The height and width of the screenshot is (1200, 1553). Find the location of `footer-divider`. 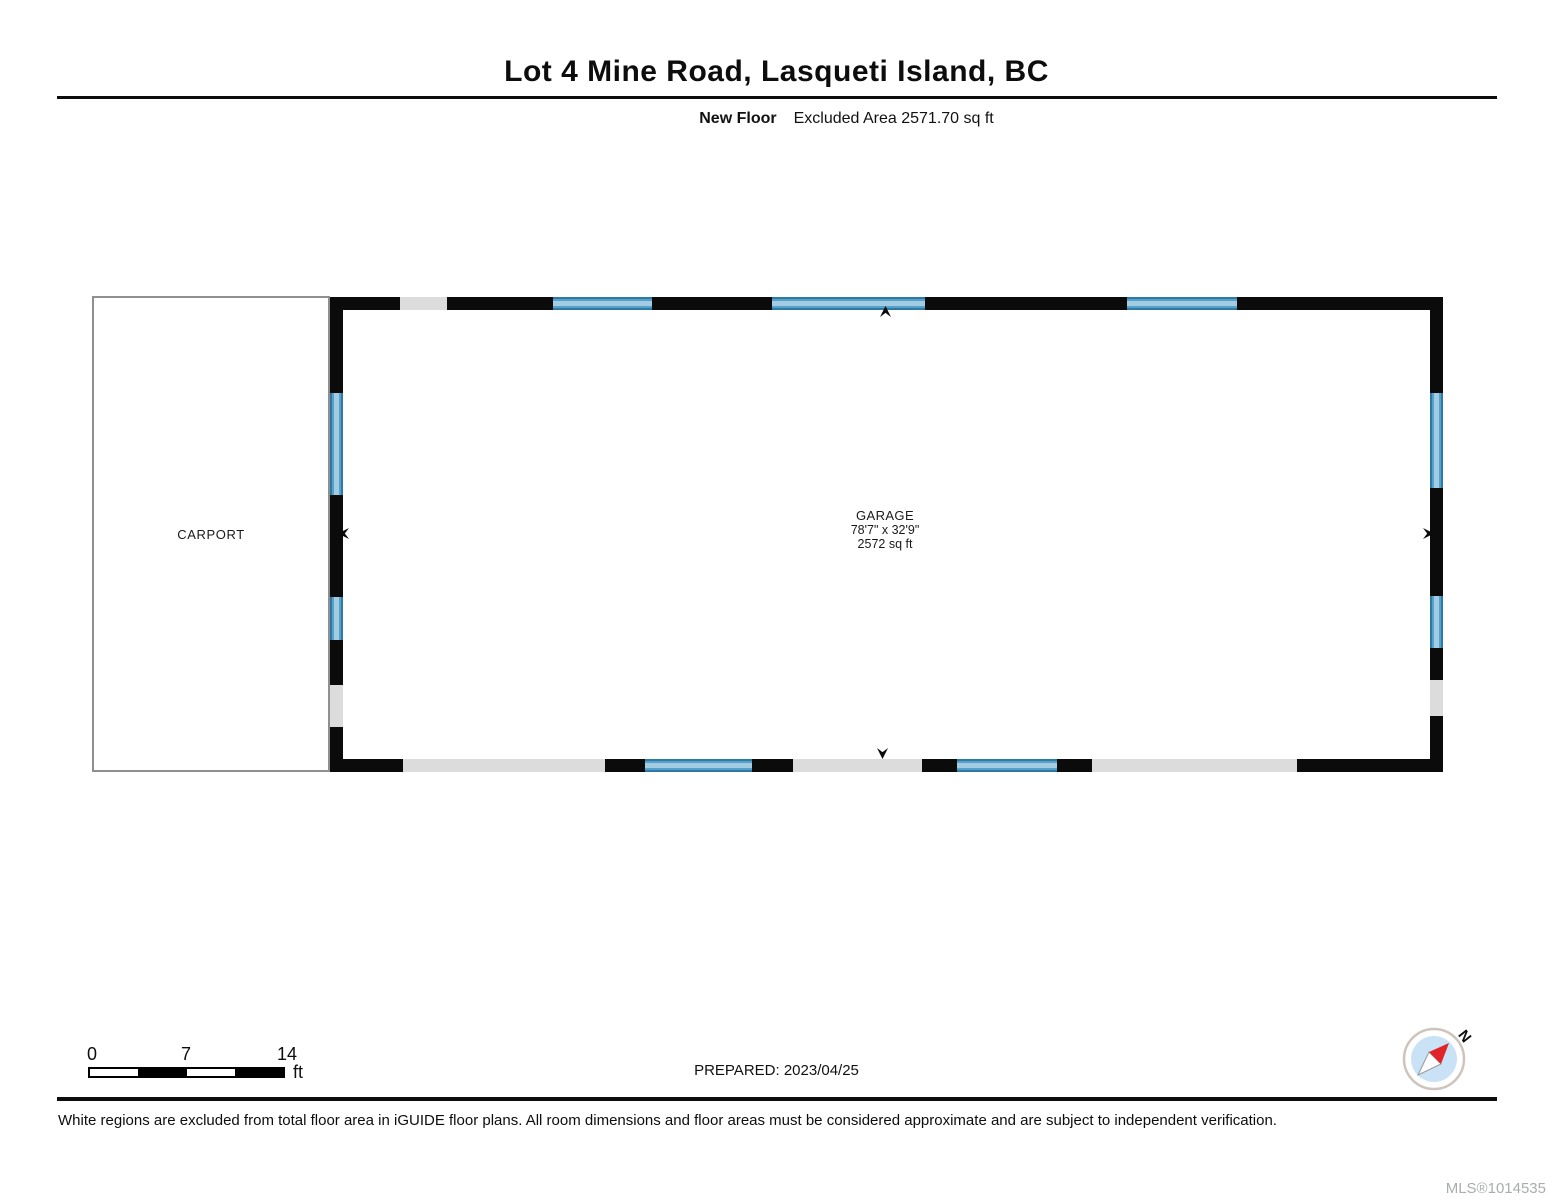

footer-divider is located at coordinates (777, 1099).